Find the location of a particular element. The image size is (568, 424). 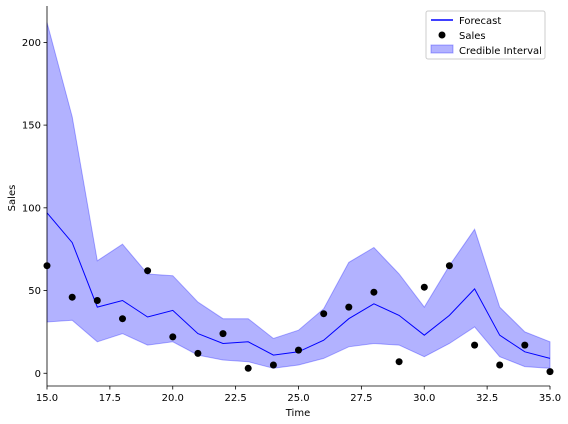

y-axis-label: Sales is located at coordinates (12, 198).